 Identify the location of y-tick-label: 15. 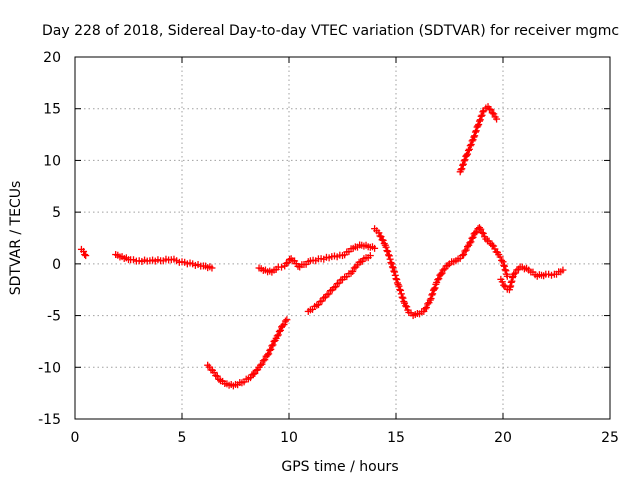
(52, 110).